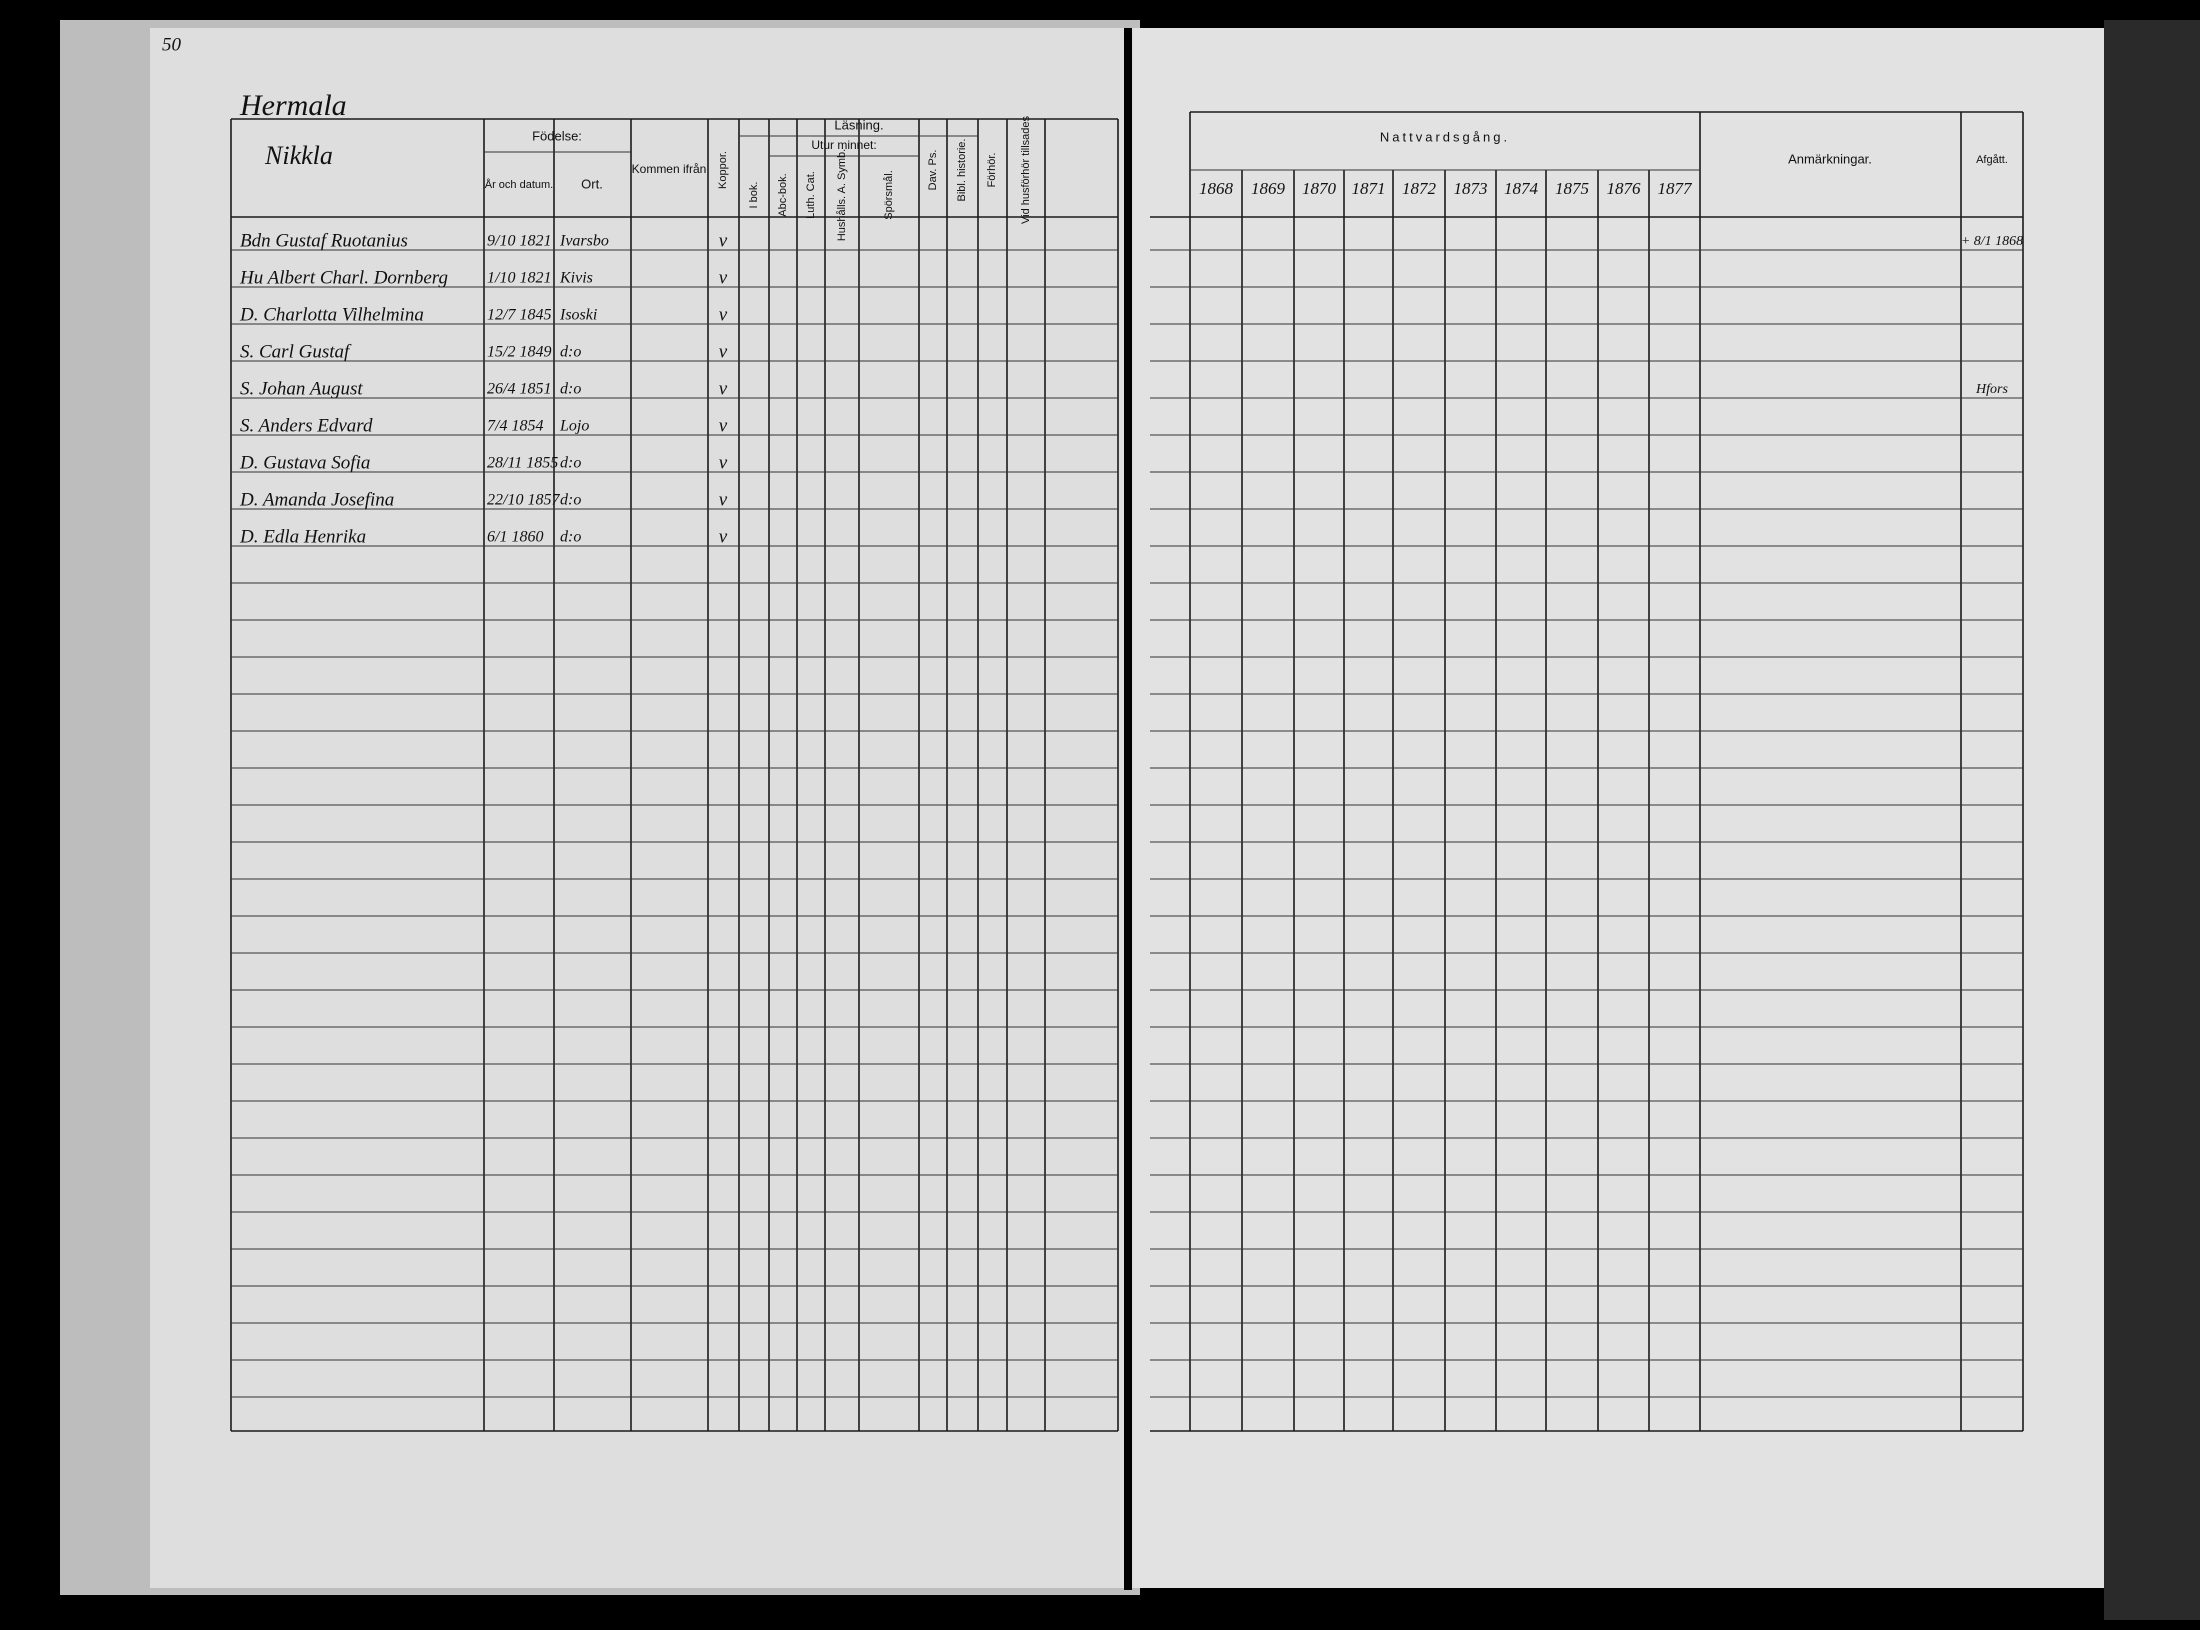 The image size is (2200, 1630). I want to click on birth-date: 12/7 1845, so click(519, 315).